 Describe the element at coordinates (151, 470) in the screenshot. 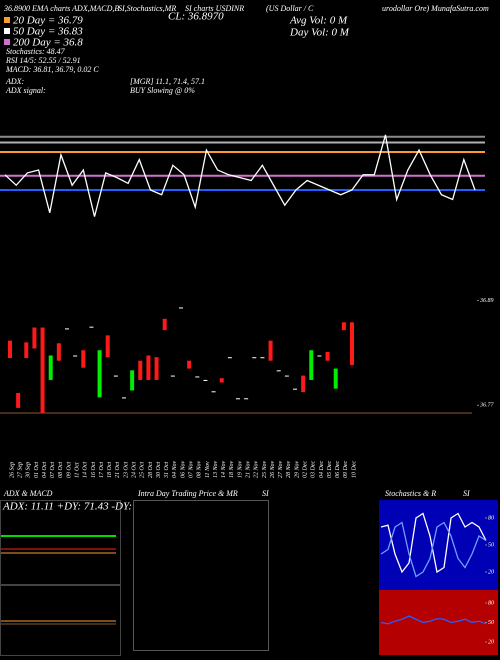

I see `x-tick-label: 28 Oct` at that location.